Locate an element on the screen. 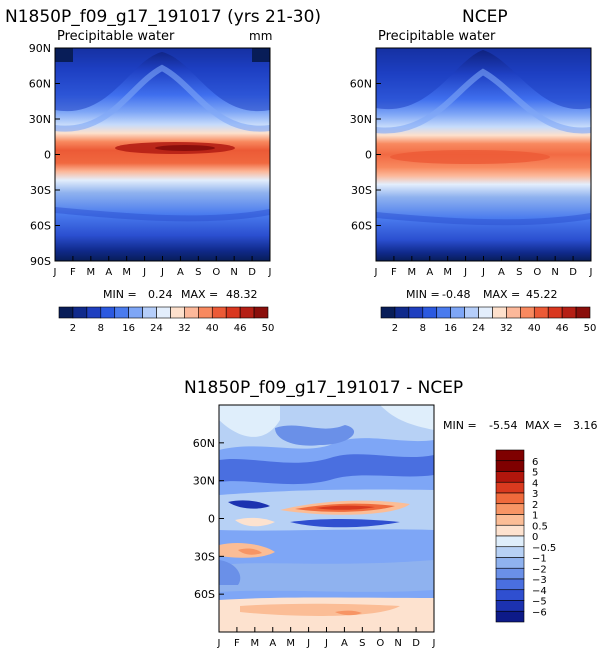 The height and width of the screenshot is (650, 605). panel1-colorbar-label: 8 is located at coordinates (101, 328).